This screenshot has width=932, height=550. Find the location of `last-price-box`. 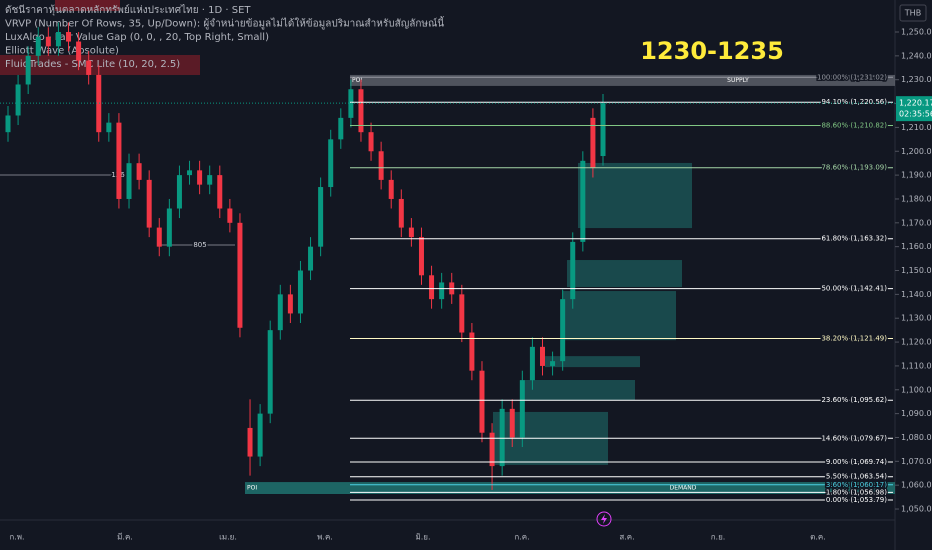

last-price-box is located at coordinates (914, 109).